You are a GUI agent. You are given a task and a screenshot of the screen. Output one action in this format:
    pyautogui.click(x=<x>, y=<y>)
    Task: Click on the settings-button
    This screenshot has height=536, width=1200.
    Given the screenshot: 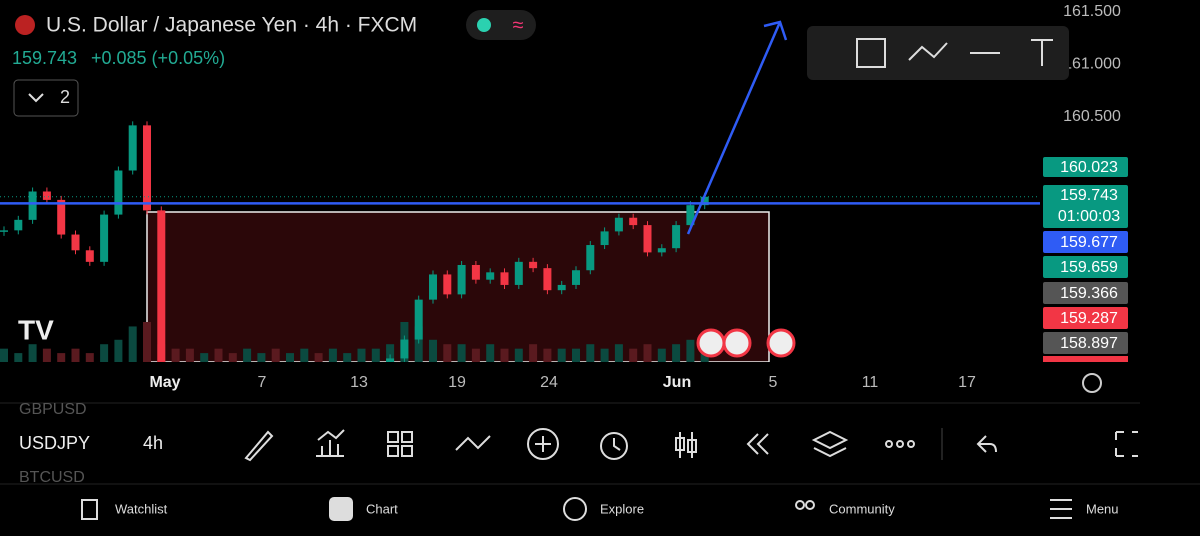 What is the action you would take?
    pyautogui.click(x=1092, y=383)
    